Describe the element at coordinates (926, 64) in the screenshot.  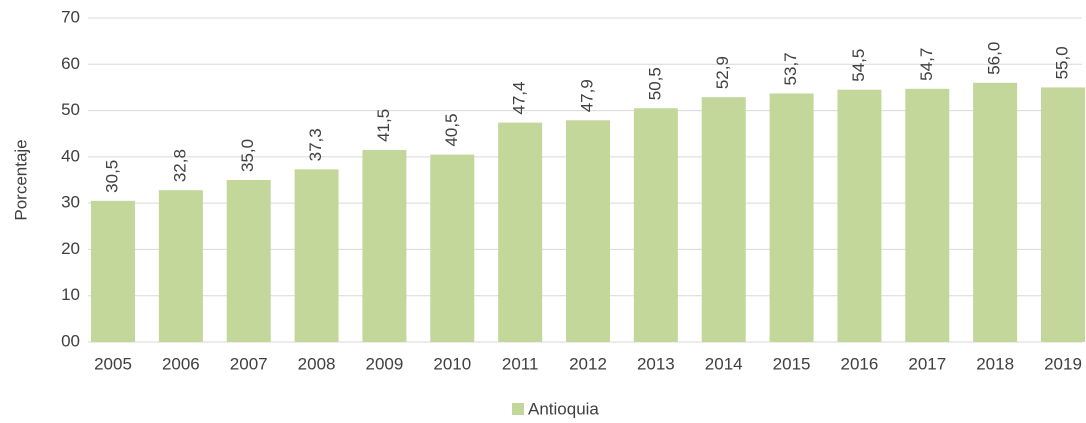
I see `value-label: 54,7` at that location.